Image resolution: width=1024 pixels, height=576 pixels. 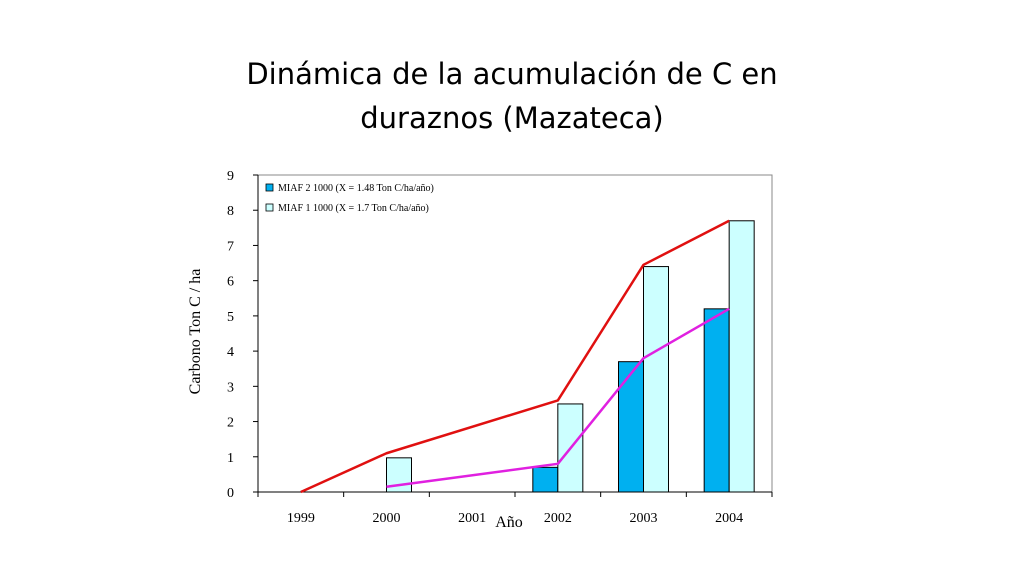 I want to click on bar-miaf2-2004, so click(x=716, y=400).